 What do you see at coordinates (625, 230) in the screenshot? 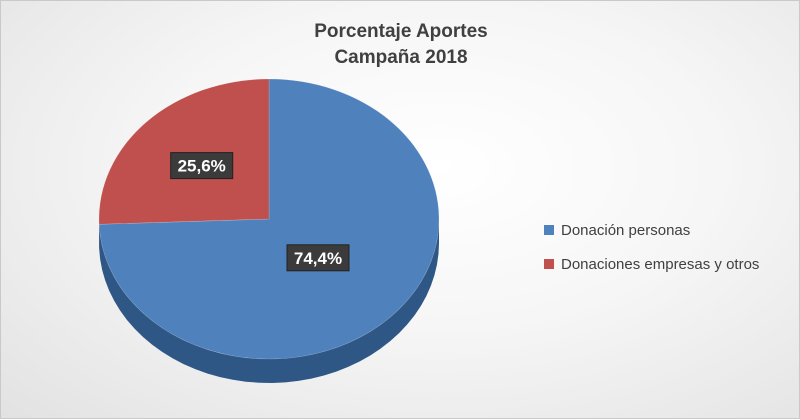
I see `legend-label-donacion-personas: Donación personas` at bounding box center [625, 230].